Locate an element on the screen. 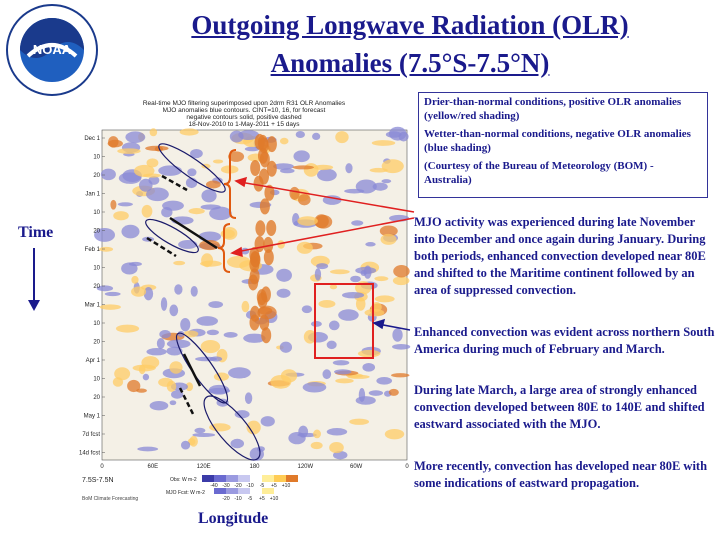  colorbar-value-lower: +10 is located at coordinates (274, 499).